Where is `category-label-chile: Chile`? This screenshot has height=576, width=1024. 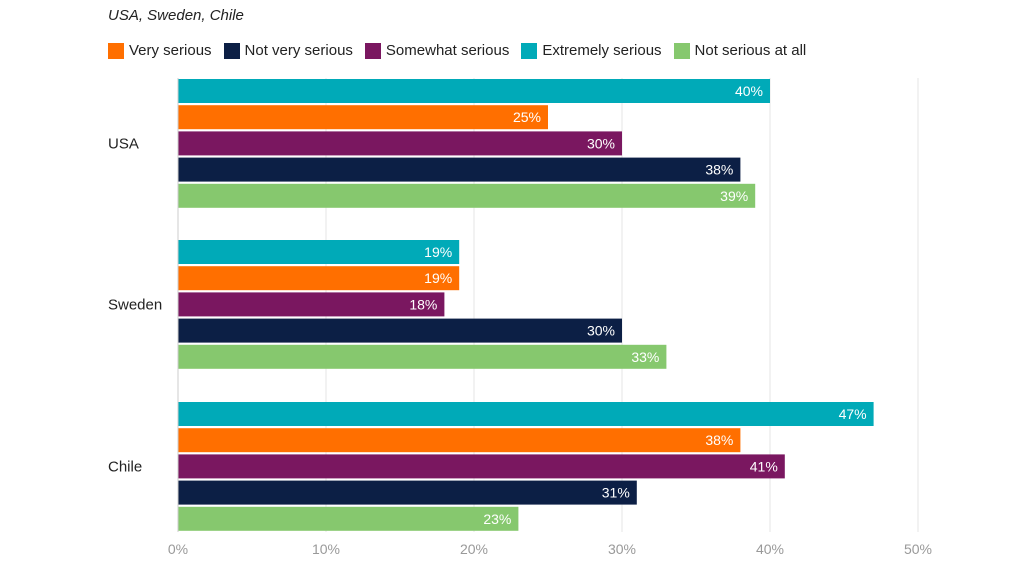 category-label-chile: Chile is located at coordinates (125, 466).